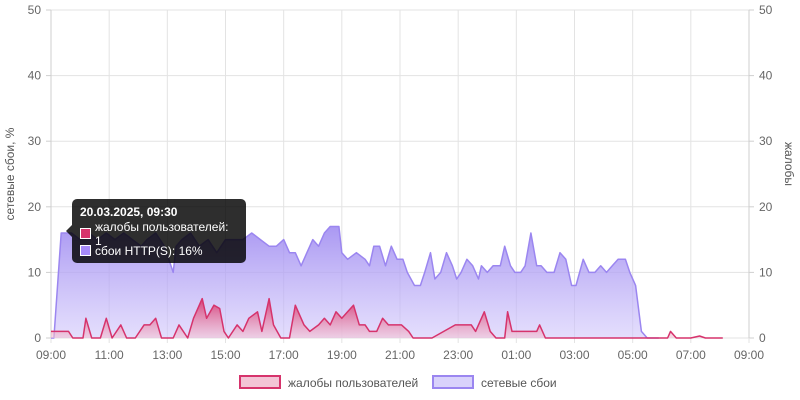 The height and width of the screenshot is (400, 800). Describe the element at coordinates (109, 355) in the screenshot. I see `x-tick-label: 11:00` at that location.